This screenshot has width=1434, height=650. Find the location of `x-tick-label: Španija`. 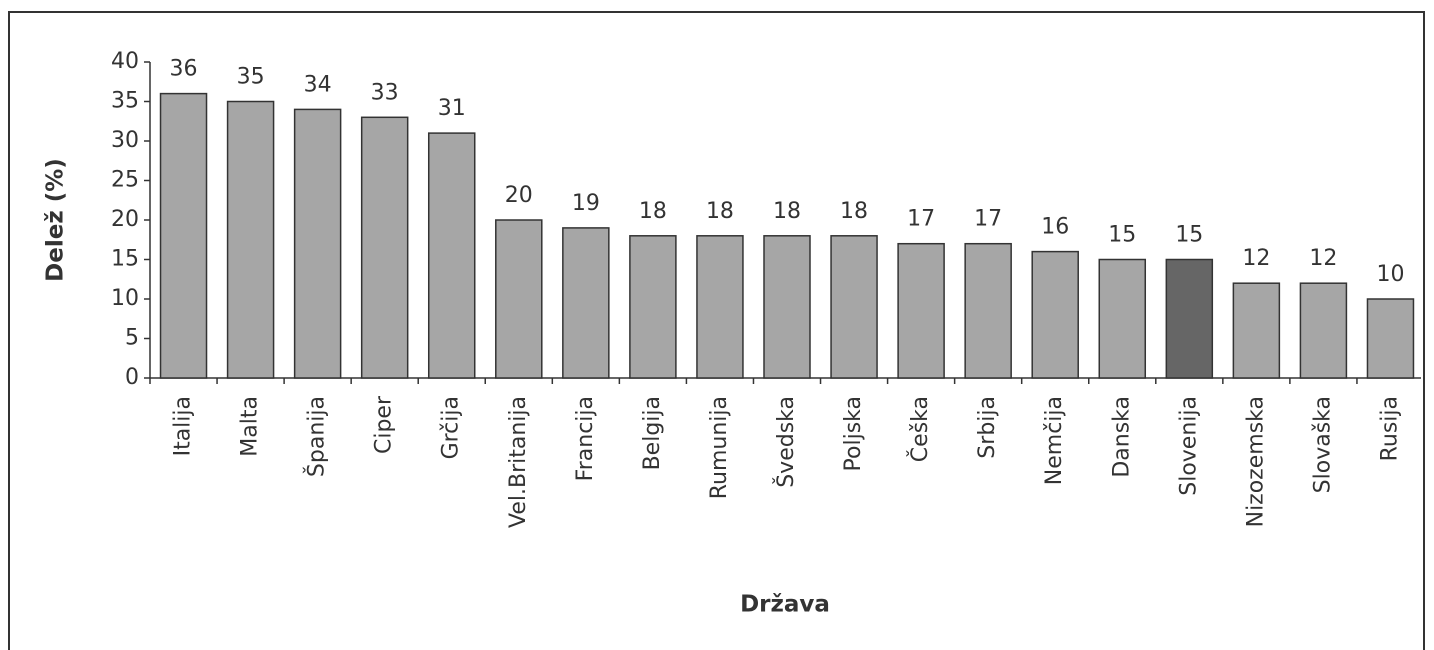

x-tick-label: Španija is located at coordinates (317, 436).